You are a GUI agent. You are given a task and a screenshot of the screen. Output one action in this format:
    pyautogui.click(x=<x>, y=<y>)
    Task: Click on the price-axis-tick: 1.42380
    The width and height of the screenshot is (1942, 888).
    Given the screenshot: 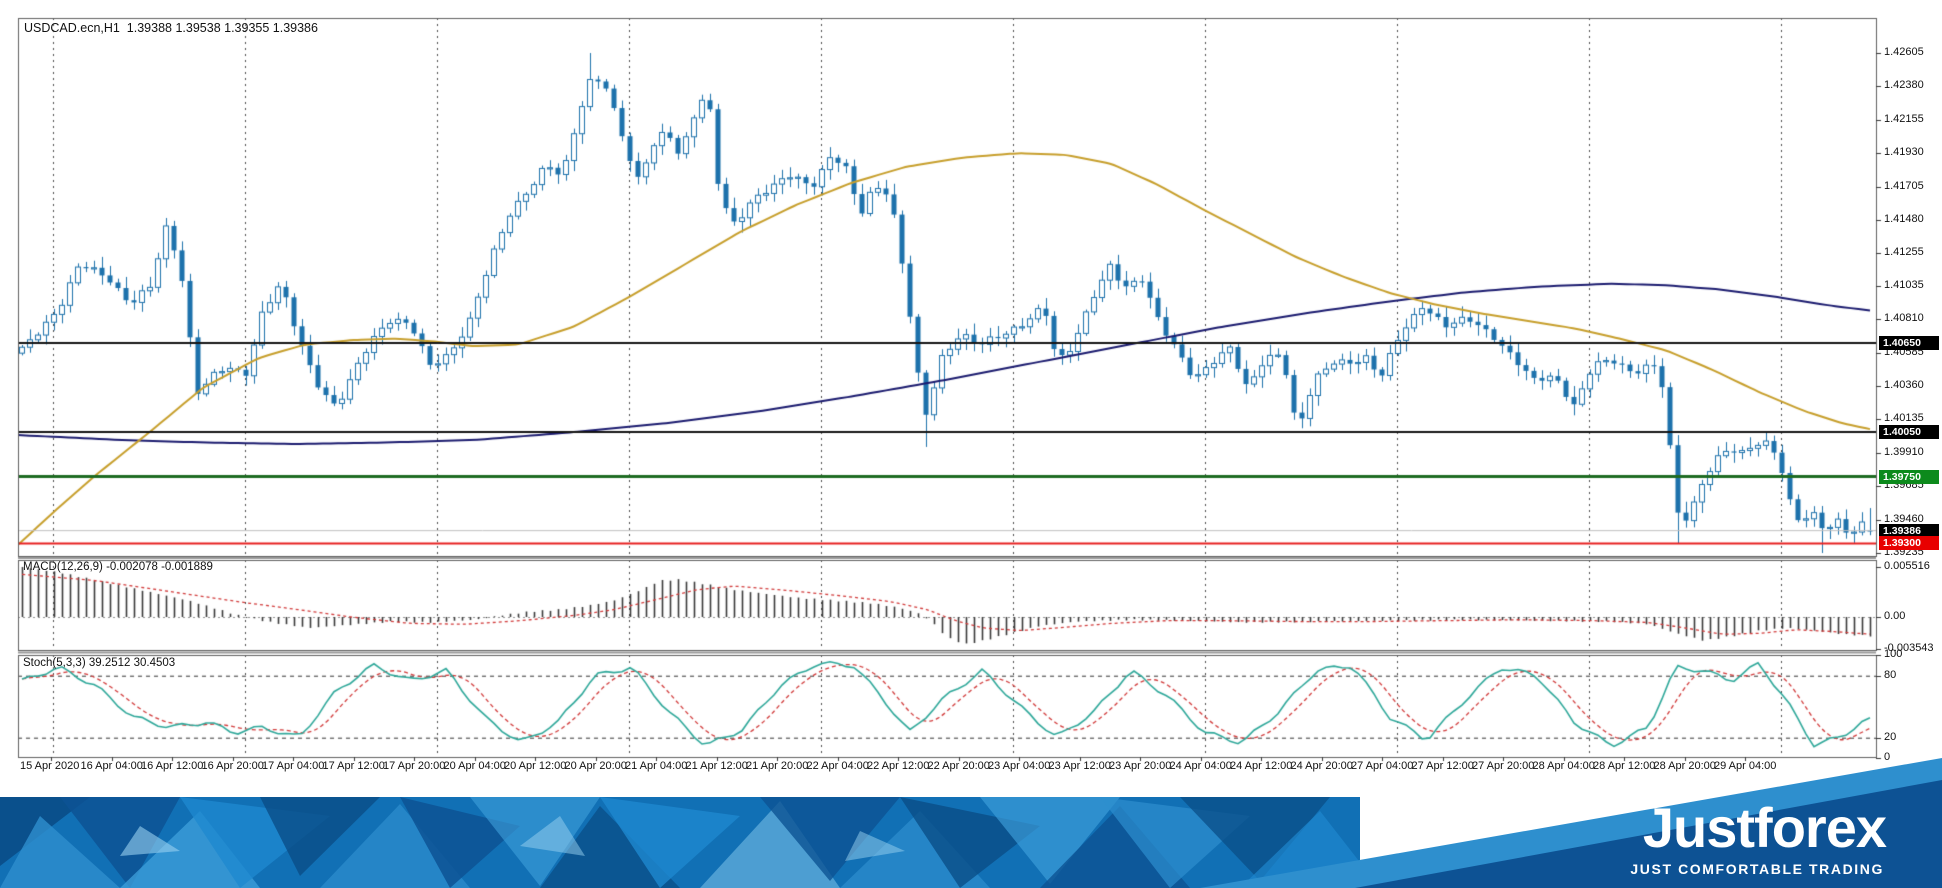 What is the action you would take?
    pyautogui.click(x=1904, y=85)
    